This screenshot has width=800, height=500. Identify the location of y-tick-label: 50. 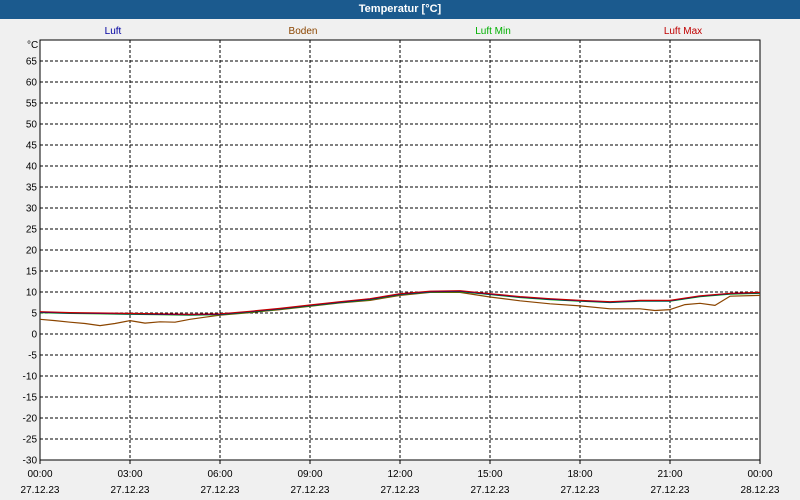
(32, 125).